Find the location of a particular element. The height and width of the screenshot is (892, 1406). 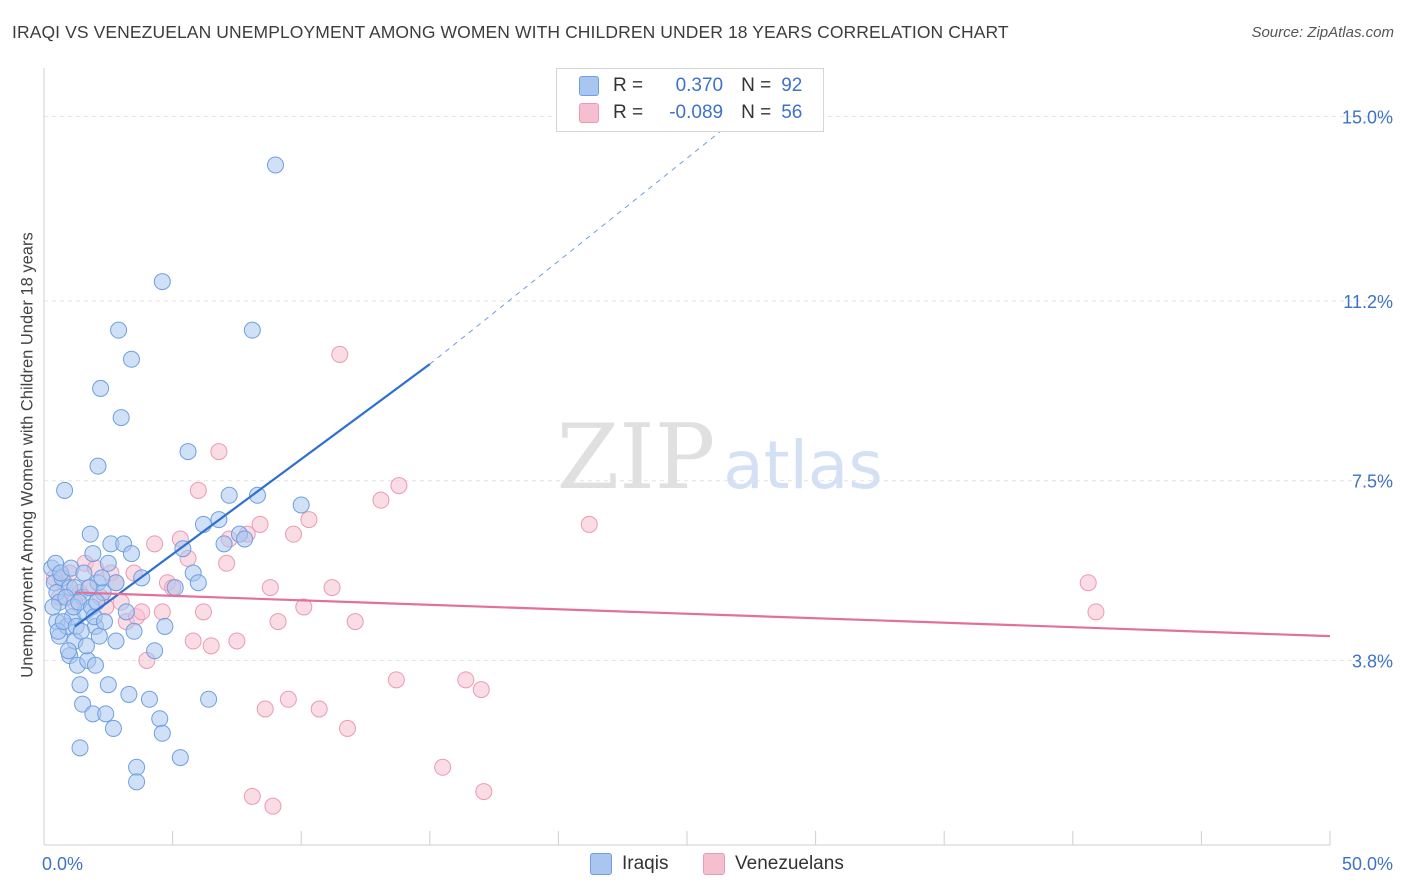

y-tick-labels: 3.8% 7.5% 11.2% 15.0% is located at coordinates (1367, 389).